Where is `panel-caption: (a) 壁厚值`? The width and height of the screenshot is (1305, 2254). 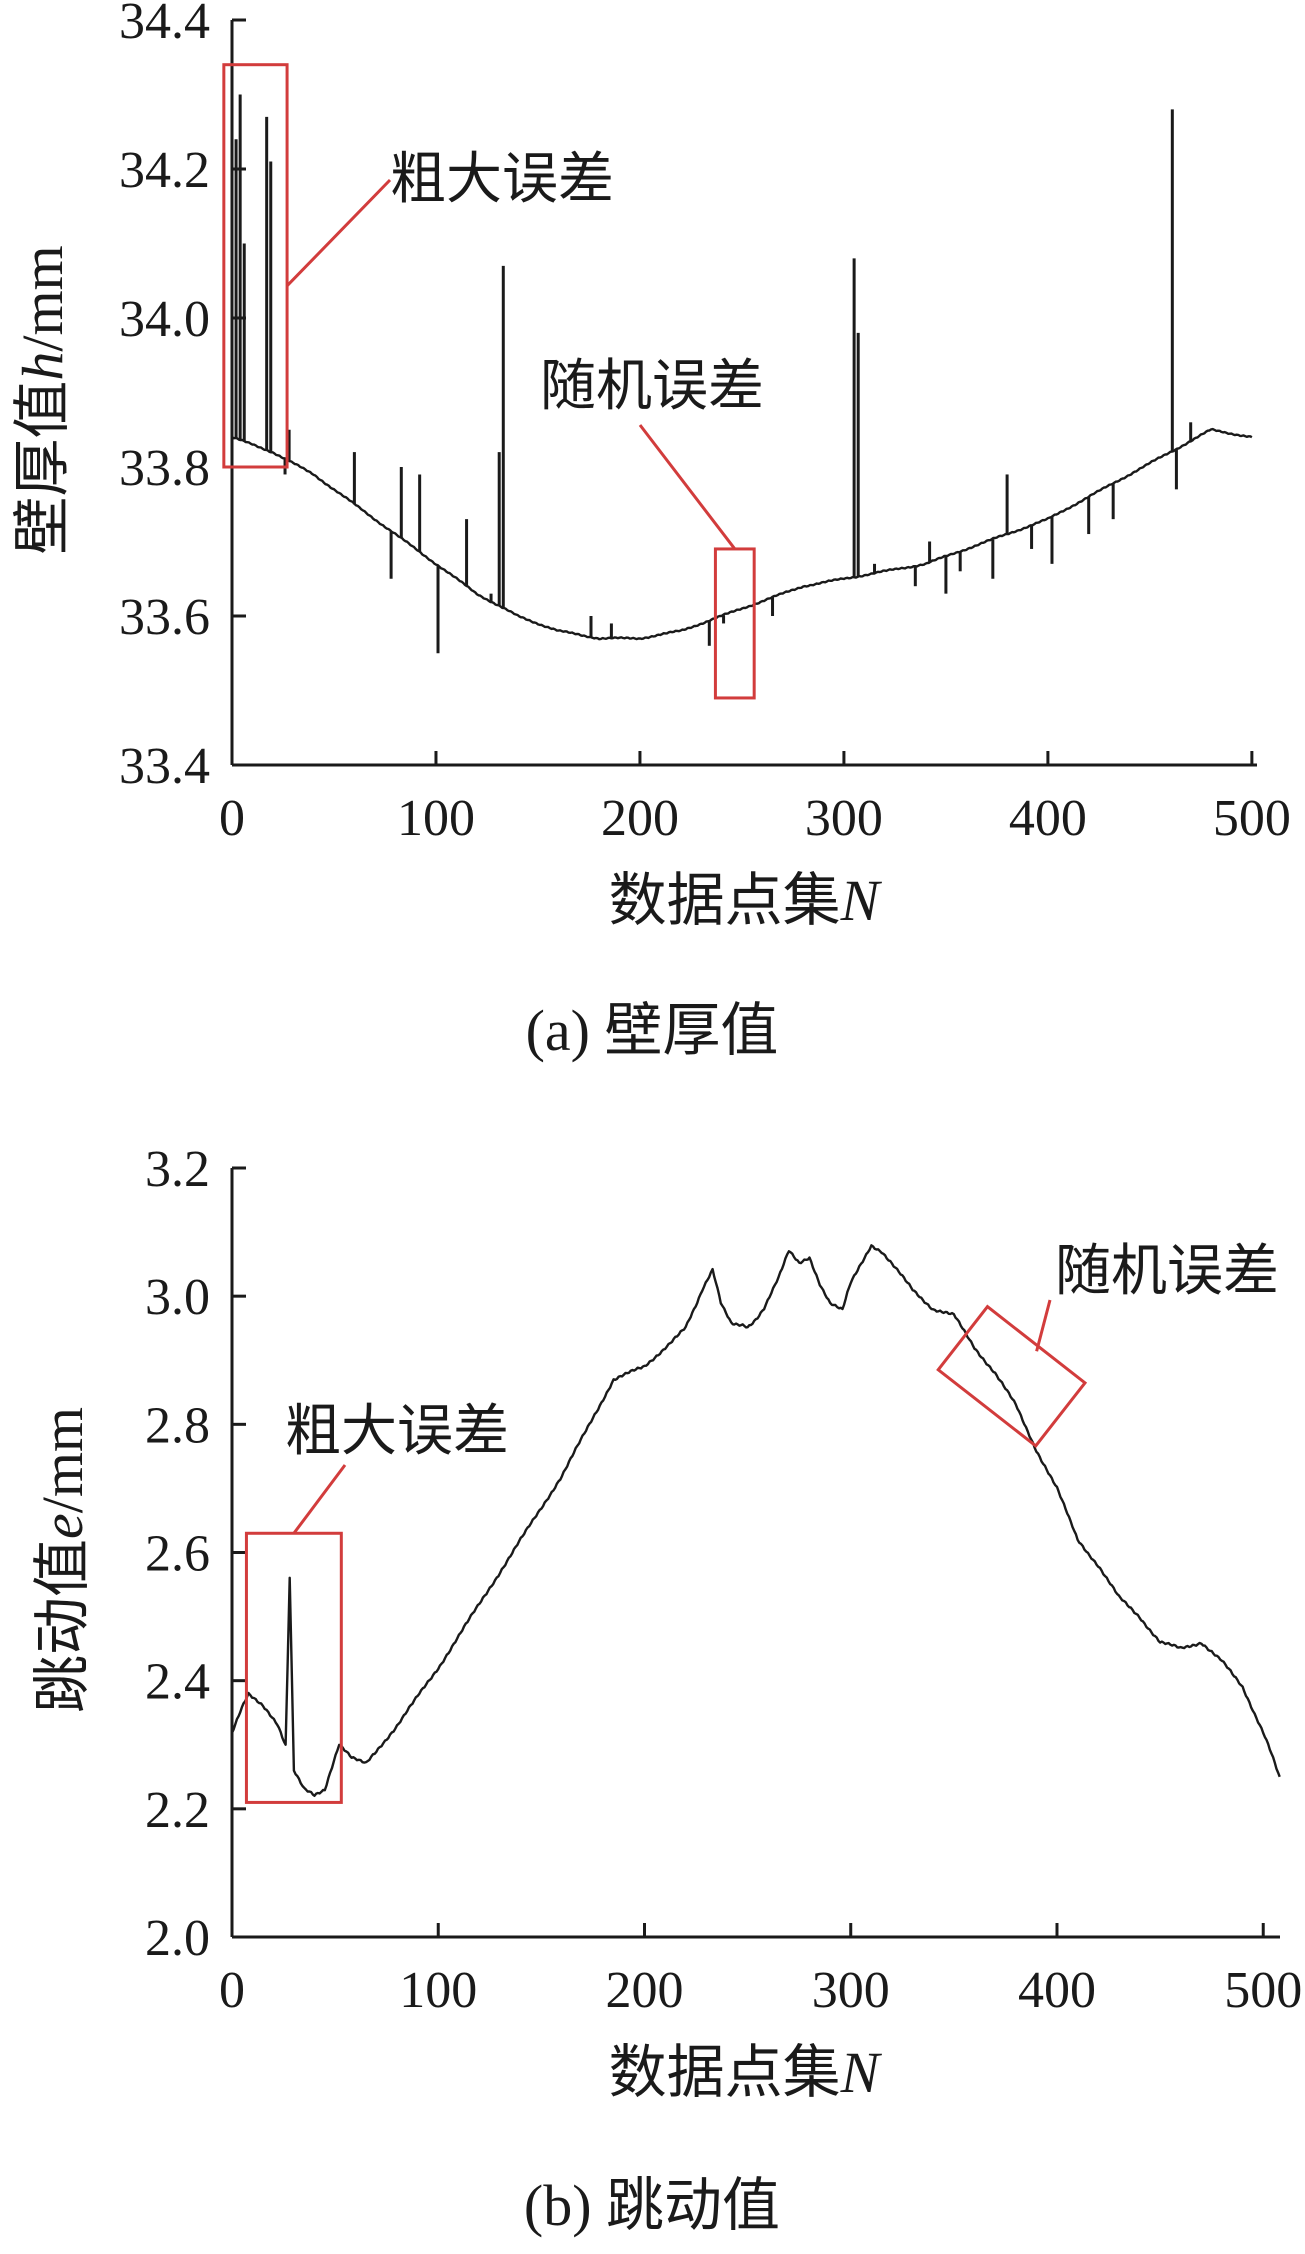 panel-caption: (a) 壁厚值 is located at coordinates (652, 1030).